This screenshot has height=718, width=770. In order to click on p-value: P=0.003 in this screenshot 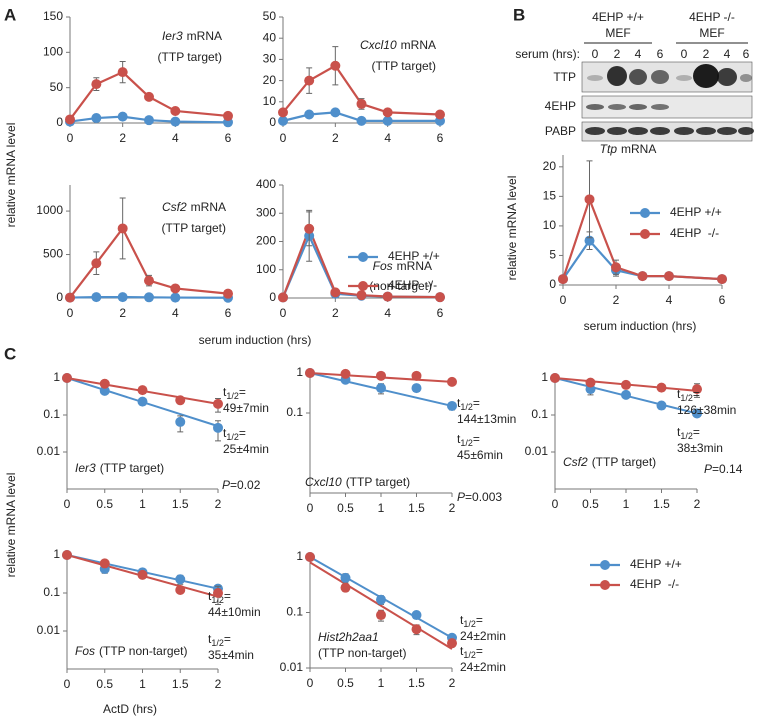, I will do `click(479, 497)`.